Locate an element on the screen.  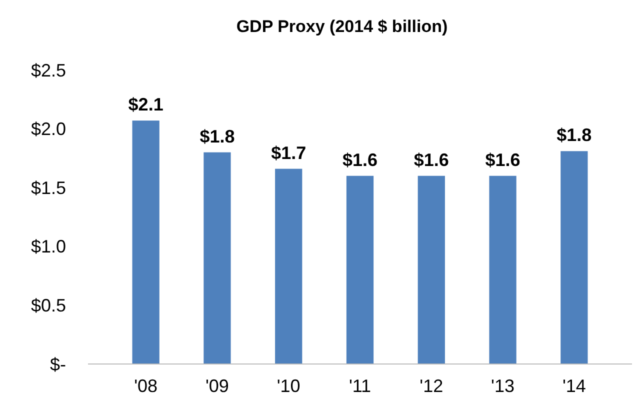
y-tick-label: $2.0 is located at coordinates (48, 129).